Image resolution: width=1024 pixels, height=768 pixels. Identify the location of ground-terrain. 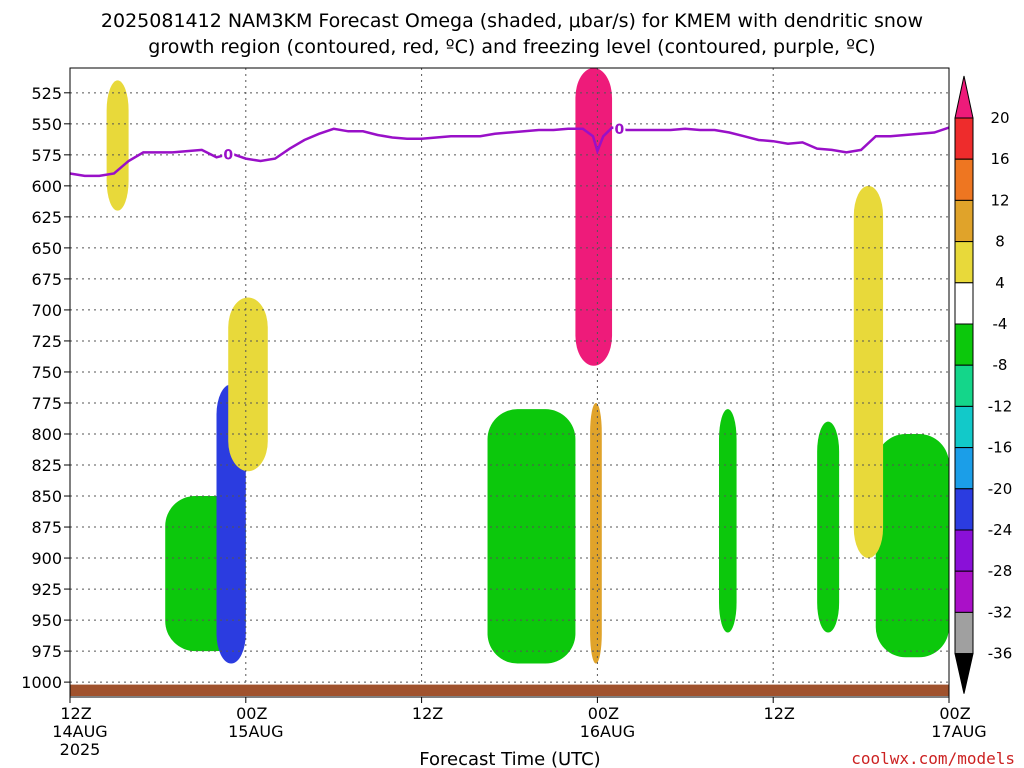
(509, 690).